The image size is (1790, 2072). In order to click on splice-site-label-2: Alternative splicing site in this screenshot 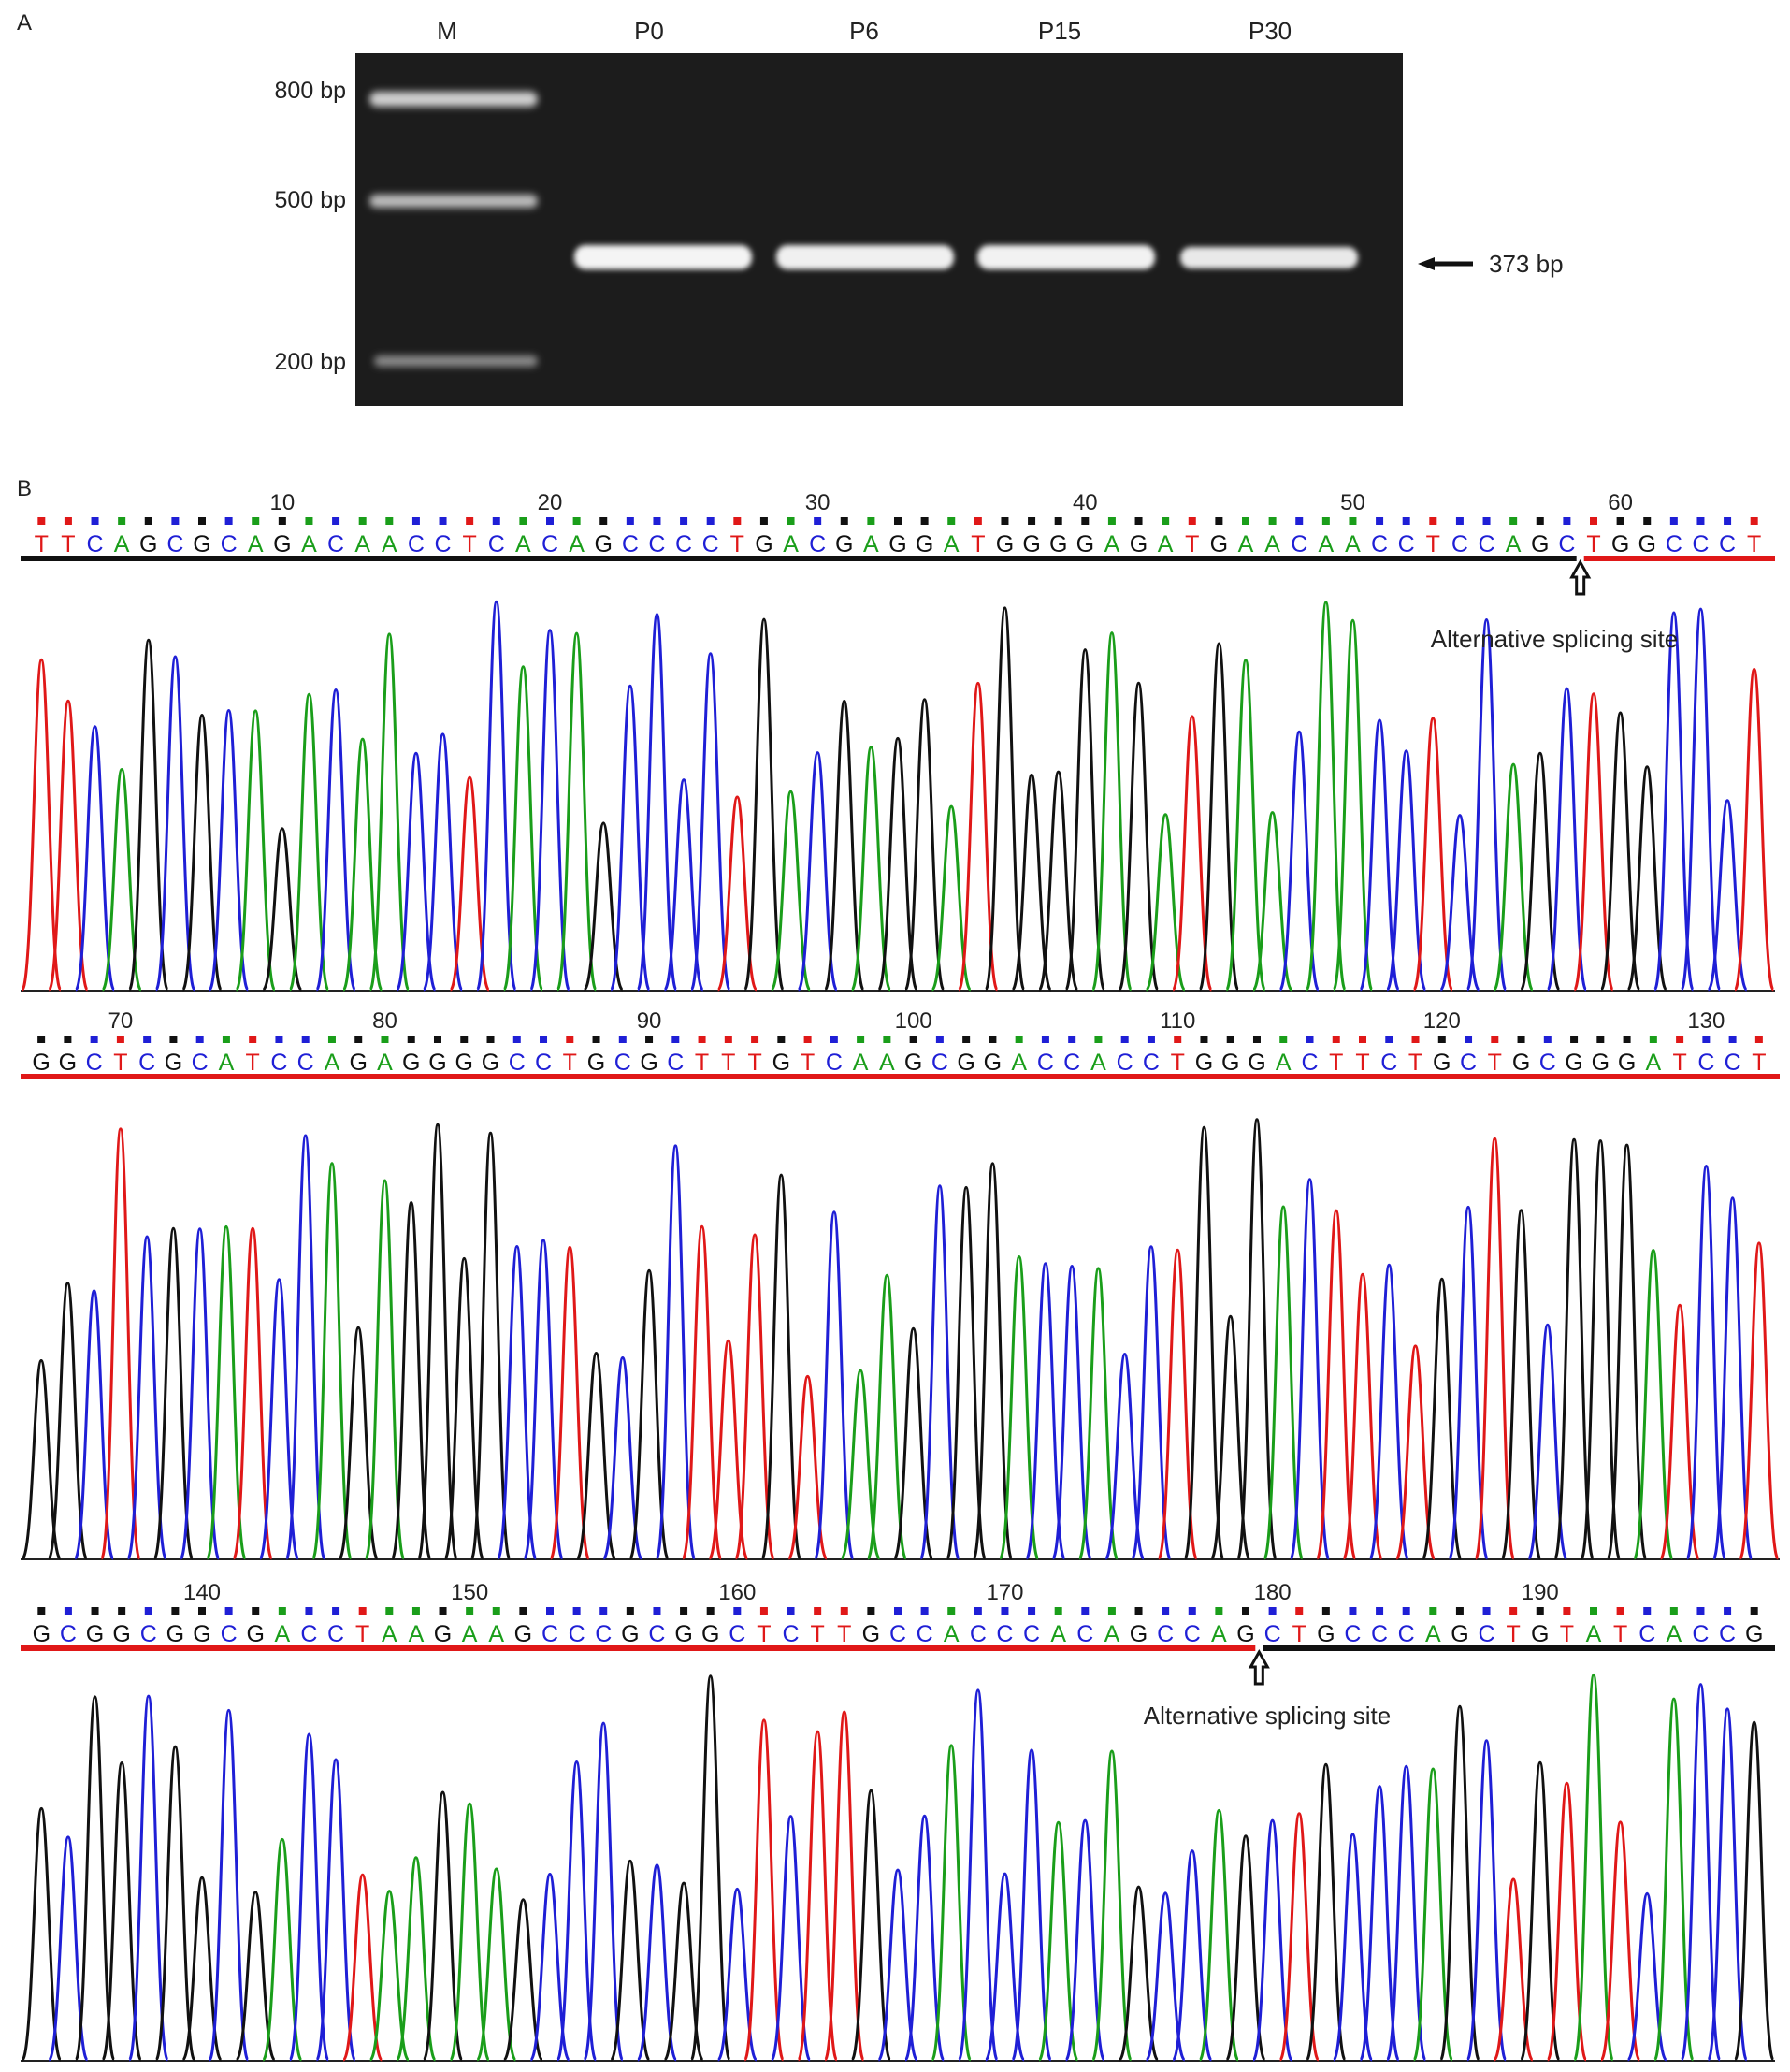, I will do `click(1267, 1716)`.